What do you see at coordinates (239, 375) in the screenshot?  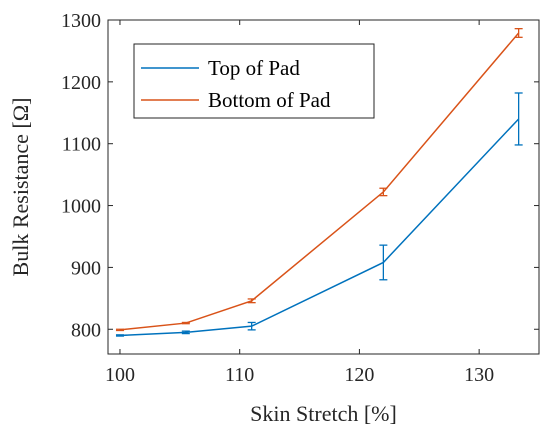 I see `x-tick-label: 110` at bounding box center [239, 375].